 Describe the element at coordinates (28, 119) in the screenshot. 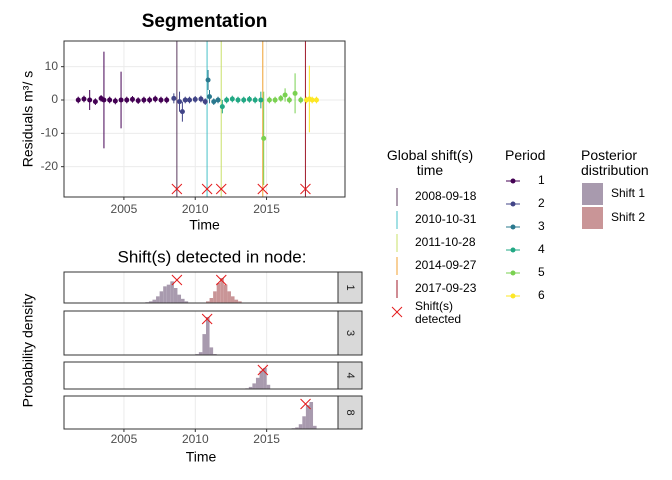

I see `y-axis-label: Residuals m³/ s` at that location.